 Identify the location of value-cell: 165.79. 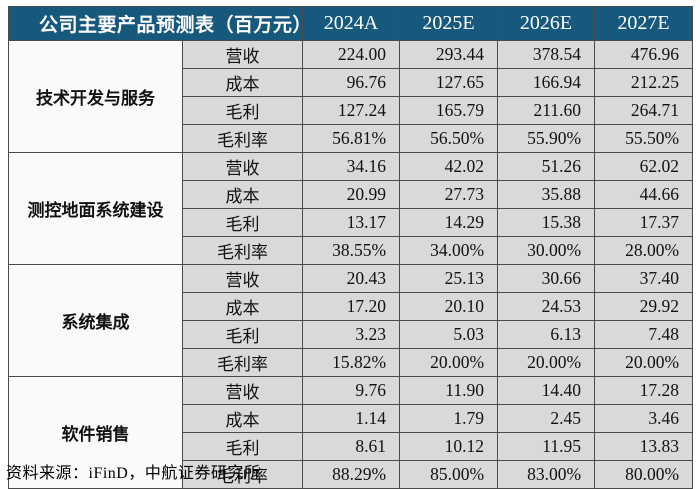
(449, 110).